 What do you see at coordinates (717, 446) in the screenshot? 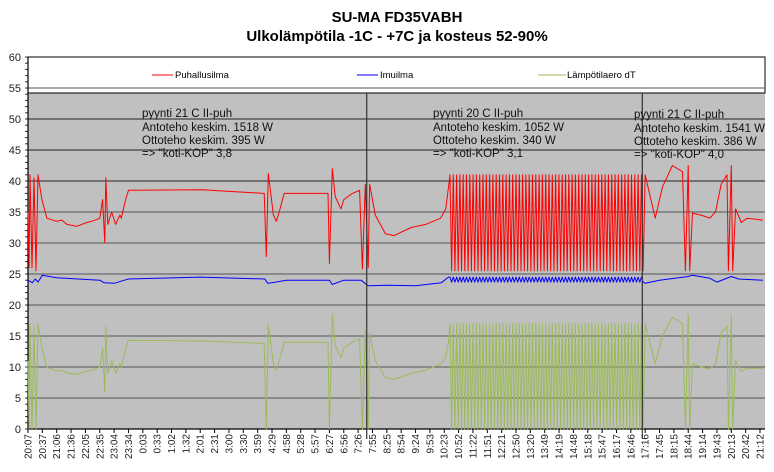
I see `x-tick-label: 19:43` at bounding box center [717, 446].